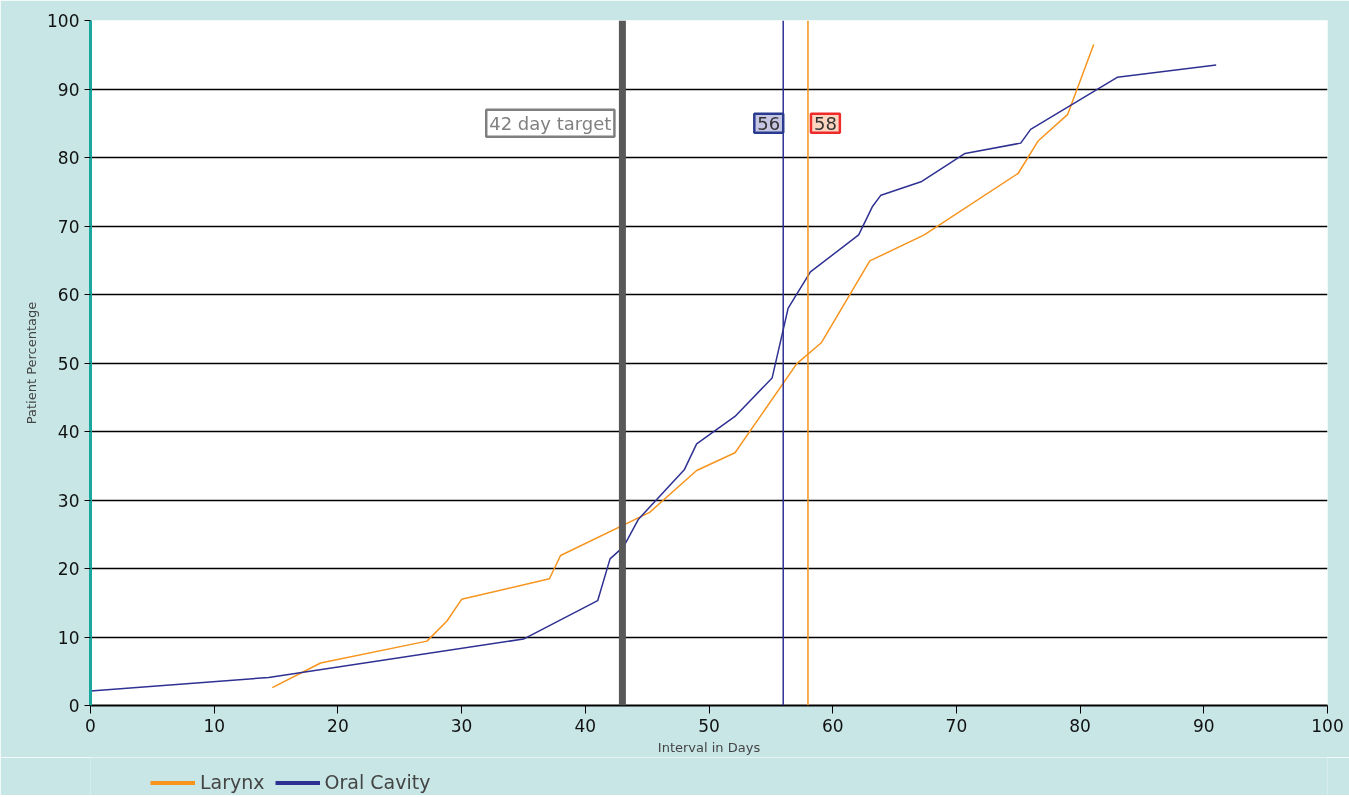 This screenshot has width=1349, height=797. I want to click on x-tick-label: 30, so click(461, 725).